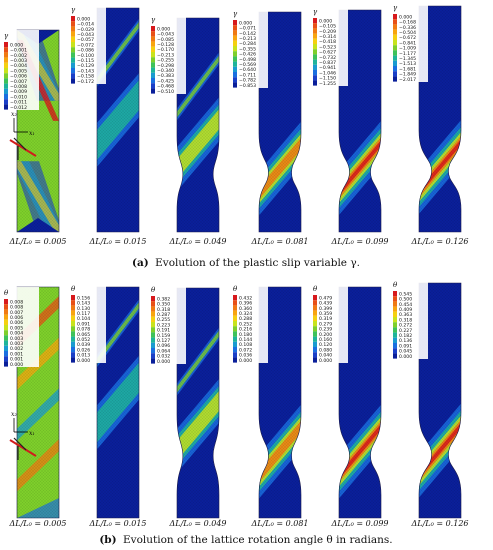 The image size is (493, 550). I want to click on legend-value: 0.007, so click(16, 313).